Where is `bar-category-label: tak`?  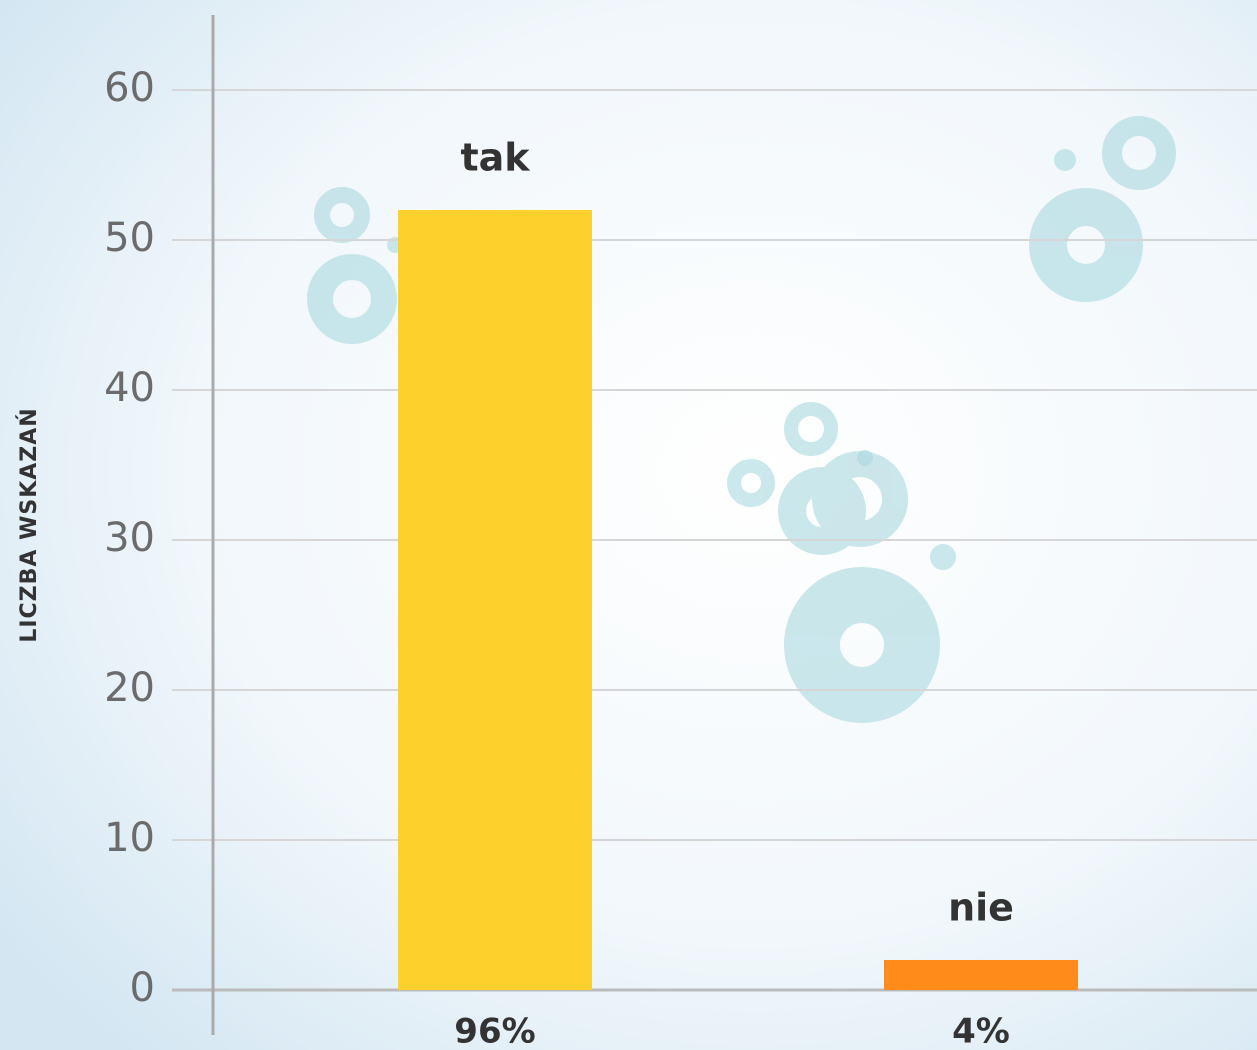
bar-category-label: tak is located at coordinates (495, 158).